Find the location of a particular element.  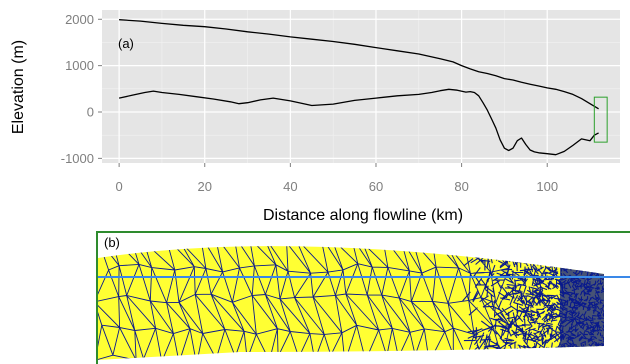

highlight-box is located at coordinates (600, 119).